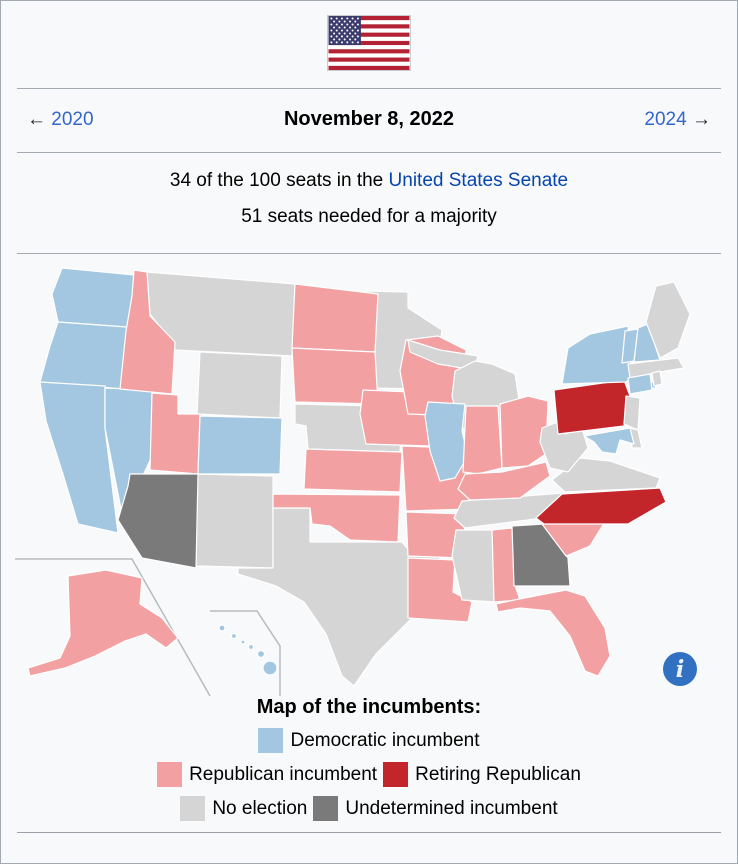 This screenshot has width=738, height=864. What do you see at coordinates (234, 521) in the screenshot?
I see `state-NM` at bounding box center [234, 521].